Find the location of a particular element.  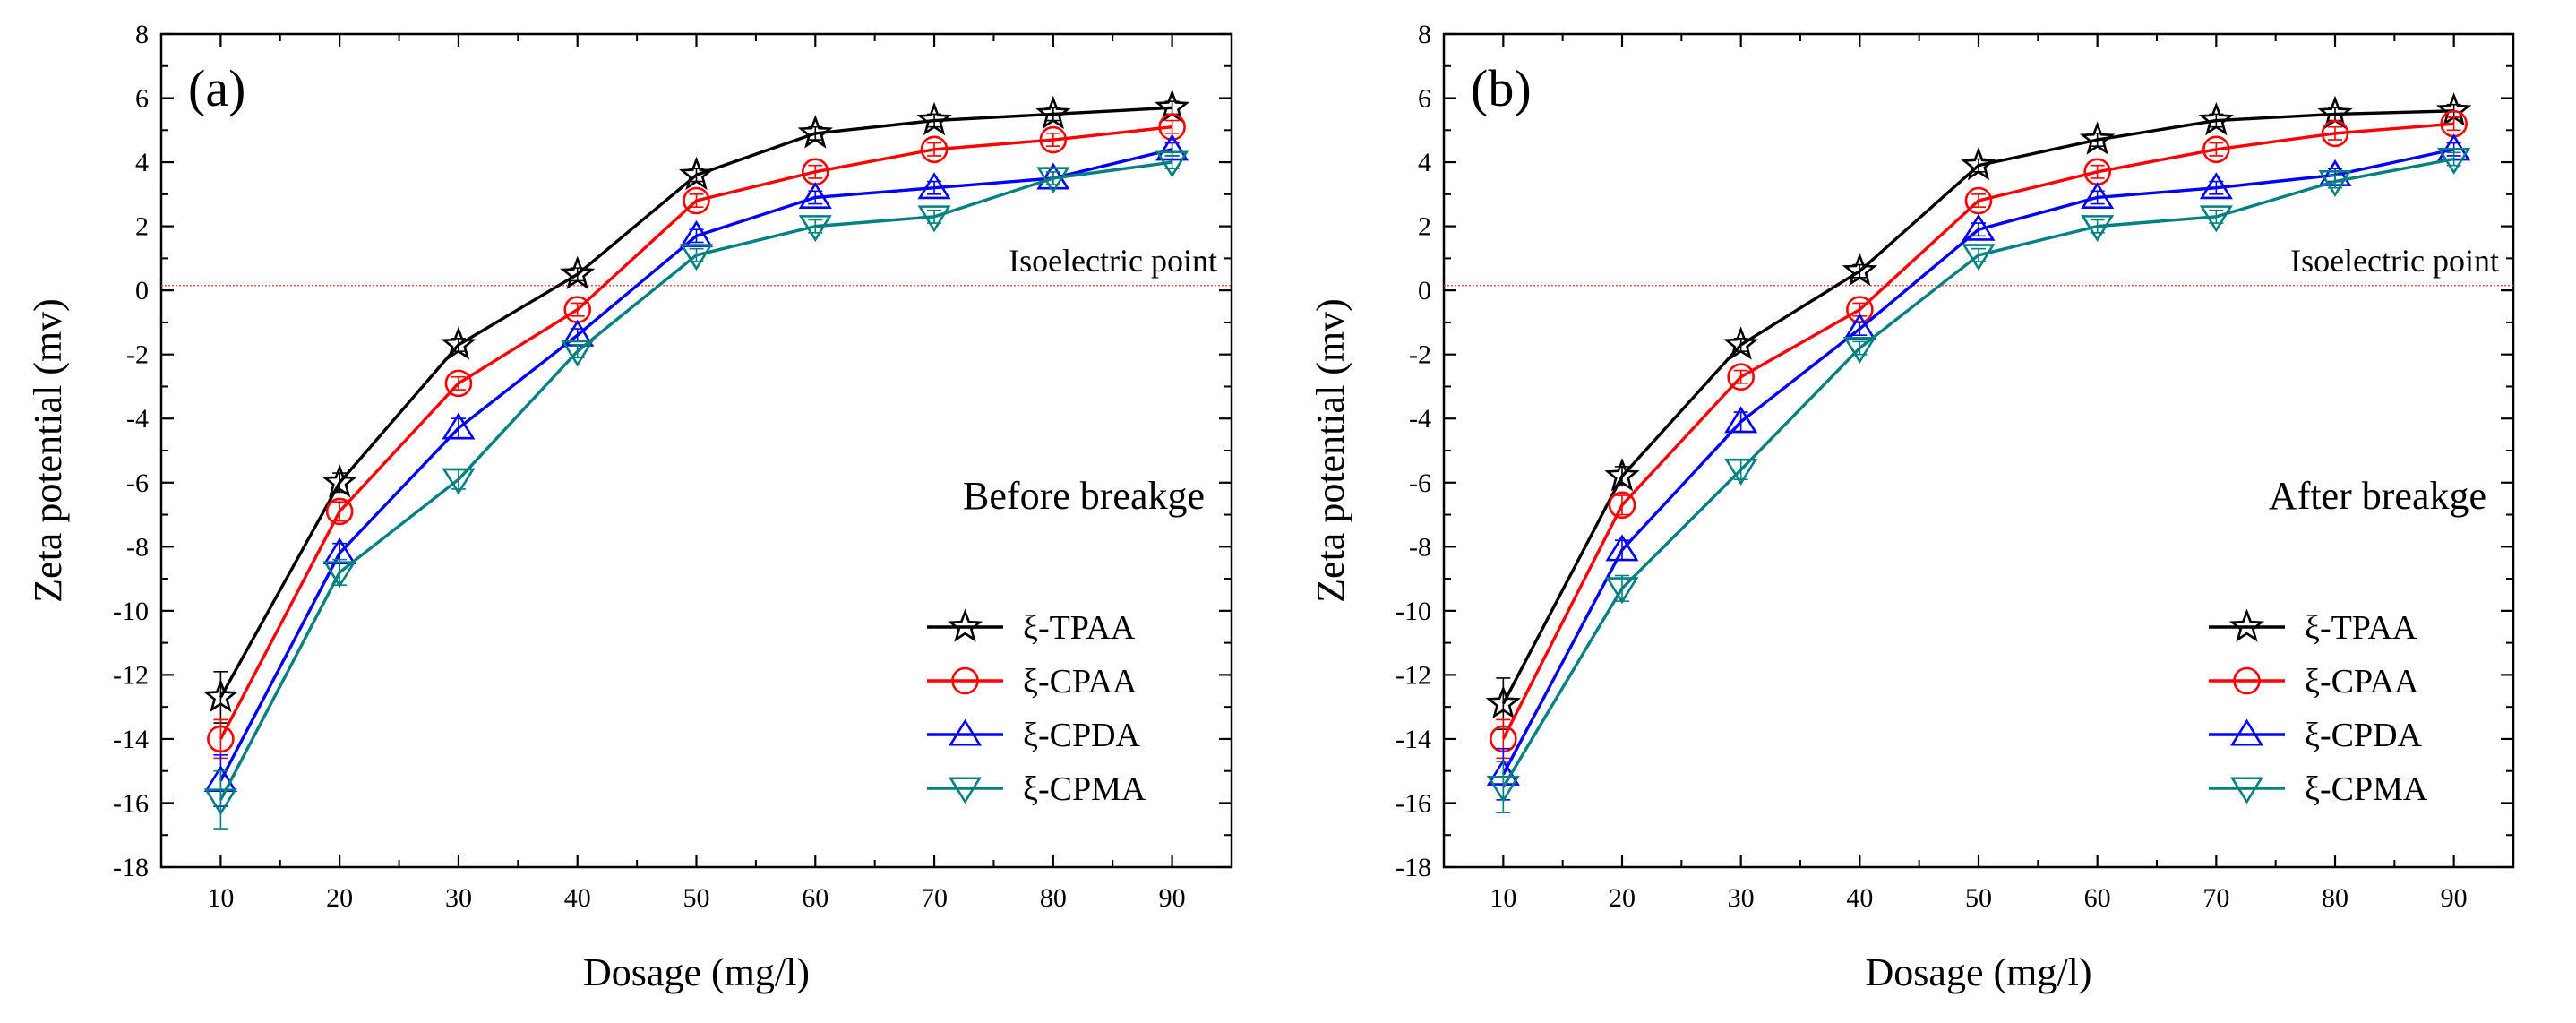

x-tick-label: 50 is located at coordinates (1978, 898).